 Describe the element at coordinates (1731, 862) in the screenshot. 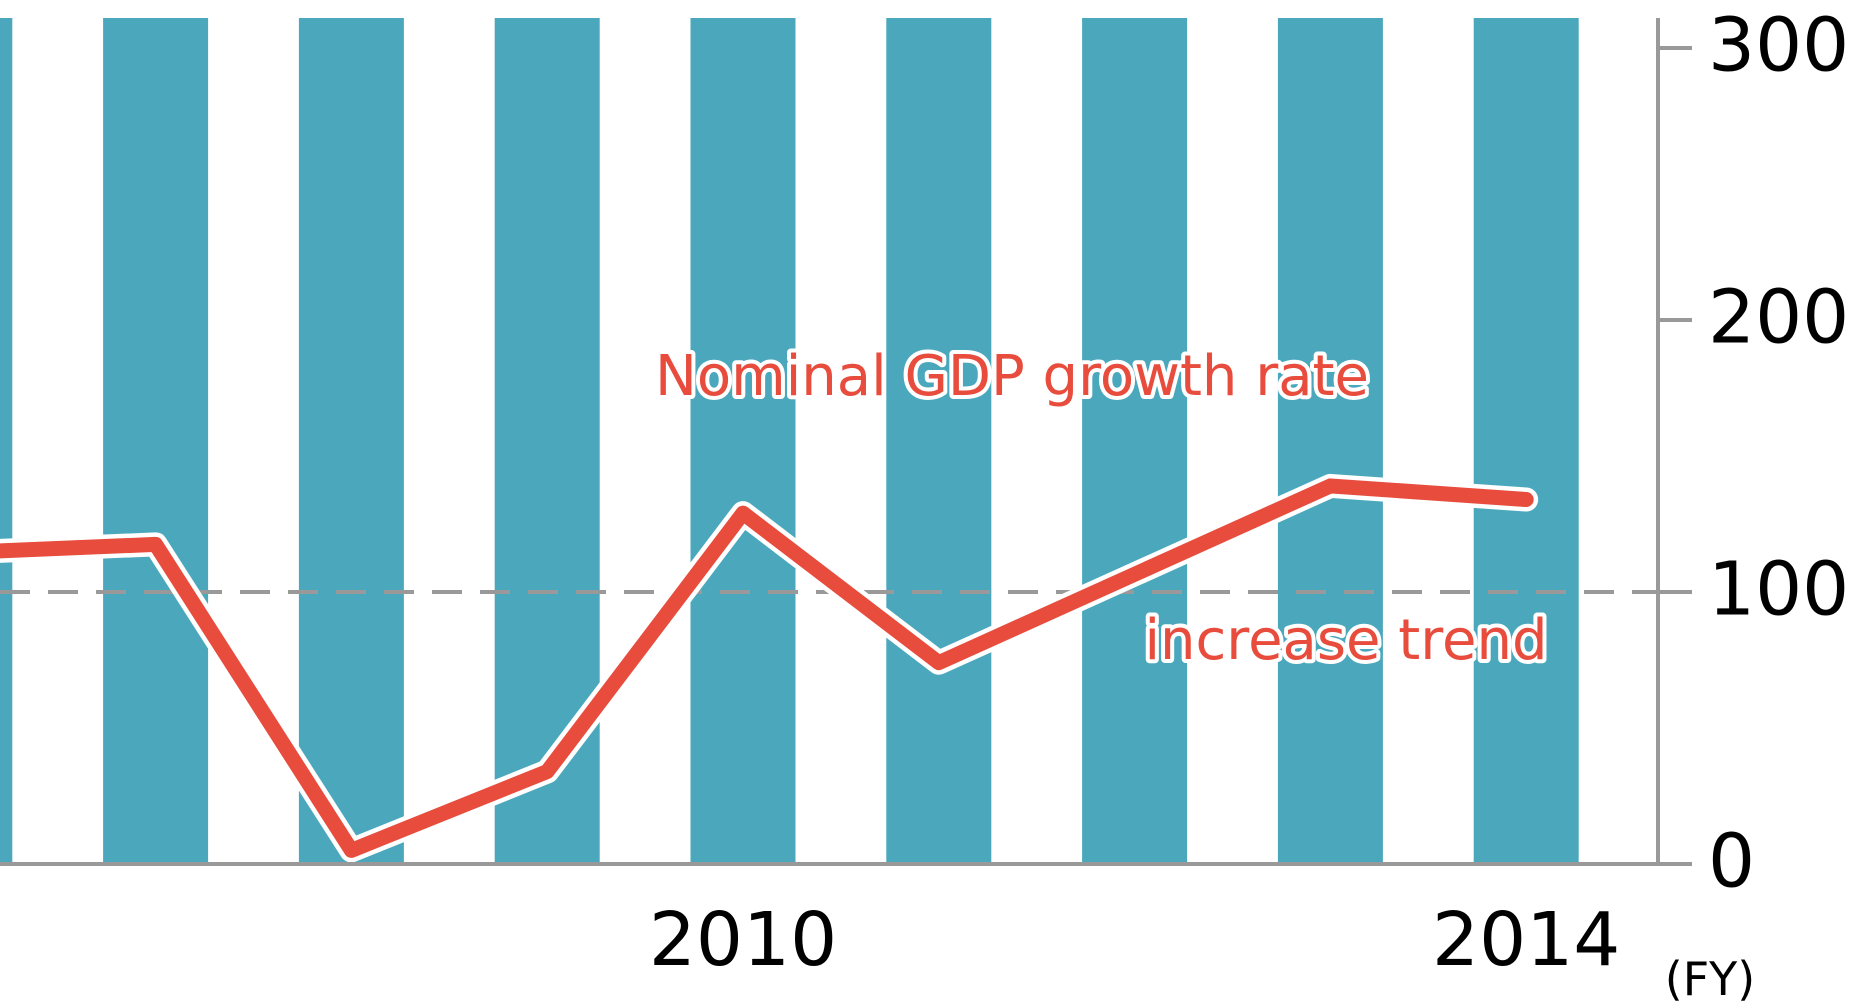

I see `y-tick-label: 0` at that location.